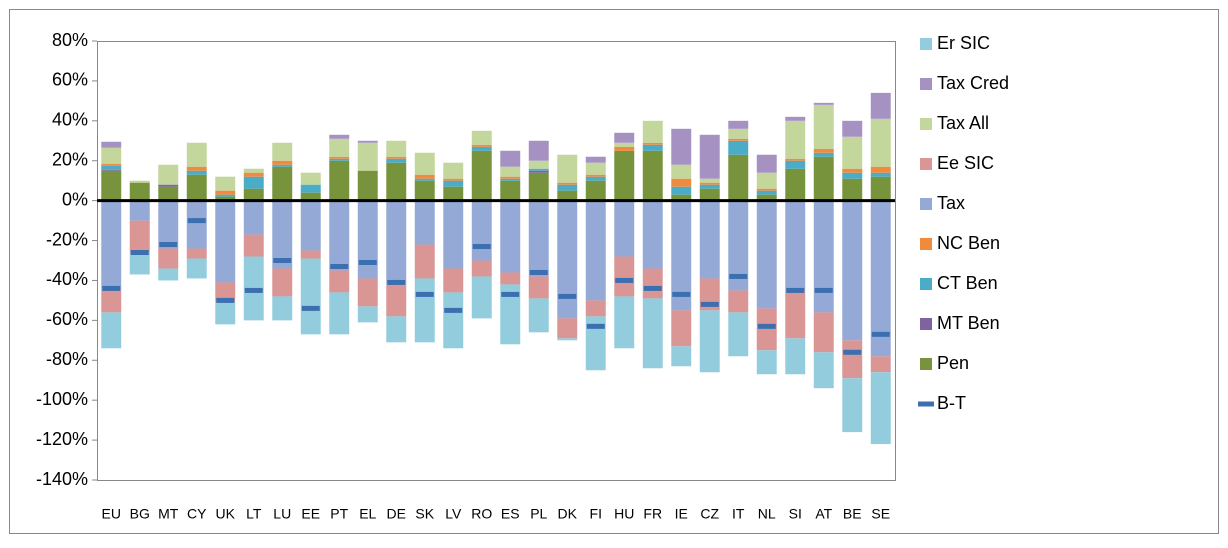 This screenshot has width=1228, height=548. What do you see at coordinates (62, 479) in the screenshot?
I see `y-tick-label: -140%` at bounding box center [62, 479].